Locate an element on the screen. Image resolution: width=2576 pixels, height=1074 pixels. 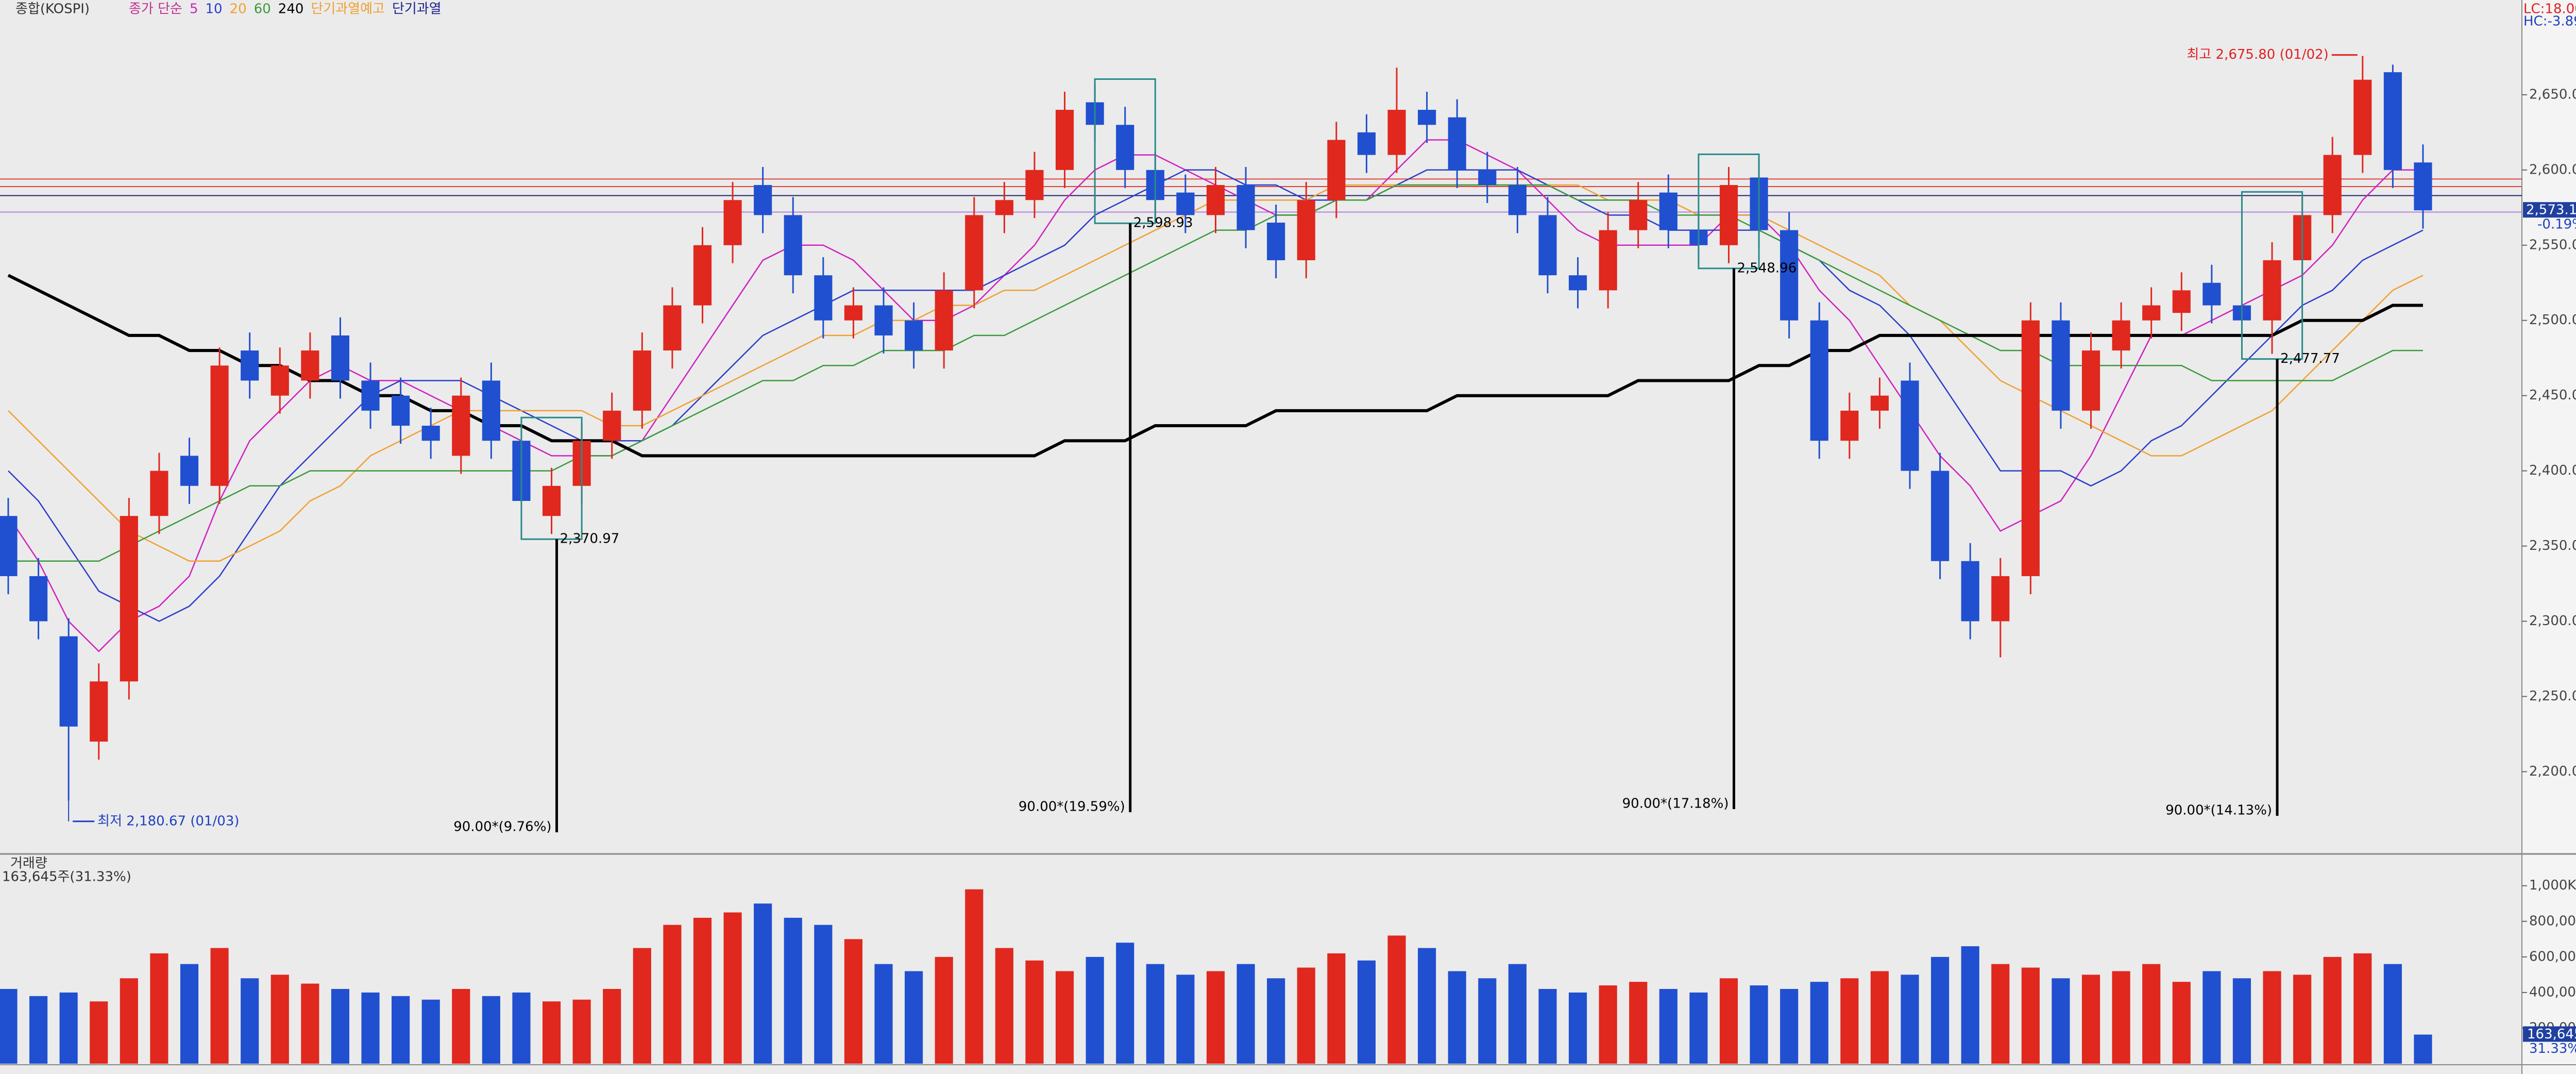
volume-title: 거래량 is located at coordinates (28, 863).